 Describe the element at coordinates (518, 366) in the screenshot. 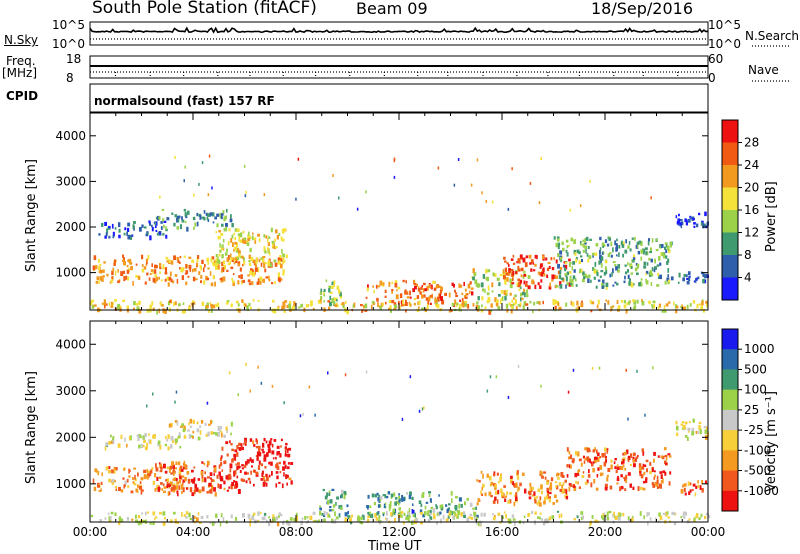

I see `velocity-sparse-cell` at that location.